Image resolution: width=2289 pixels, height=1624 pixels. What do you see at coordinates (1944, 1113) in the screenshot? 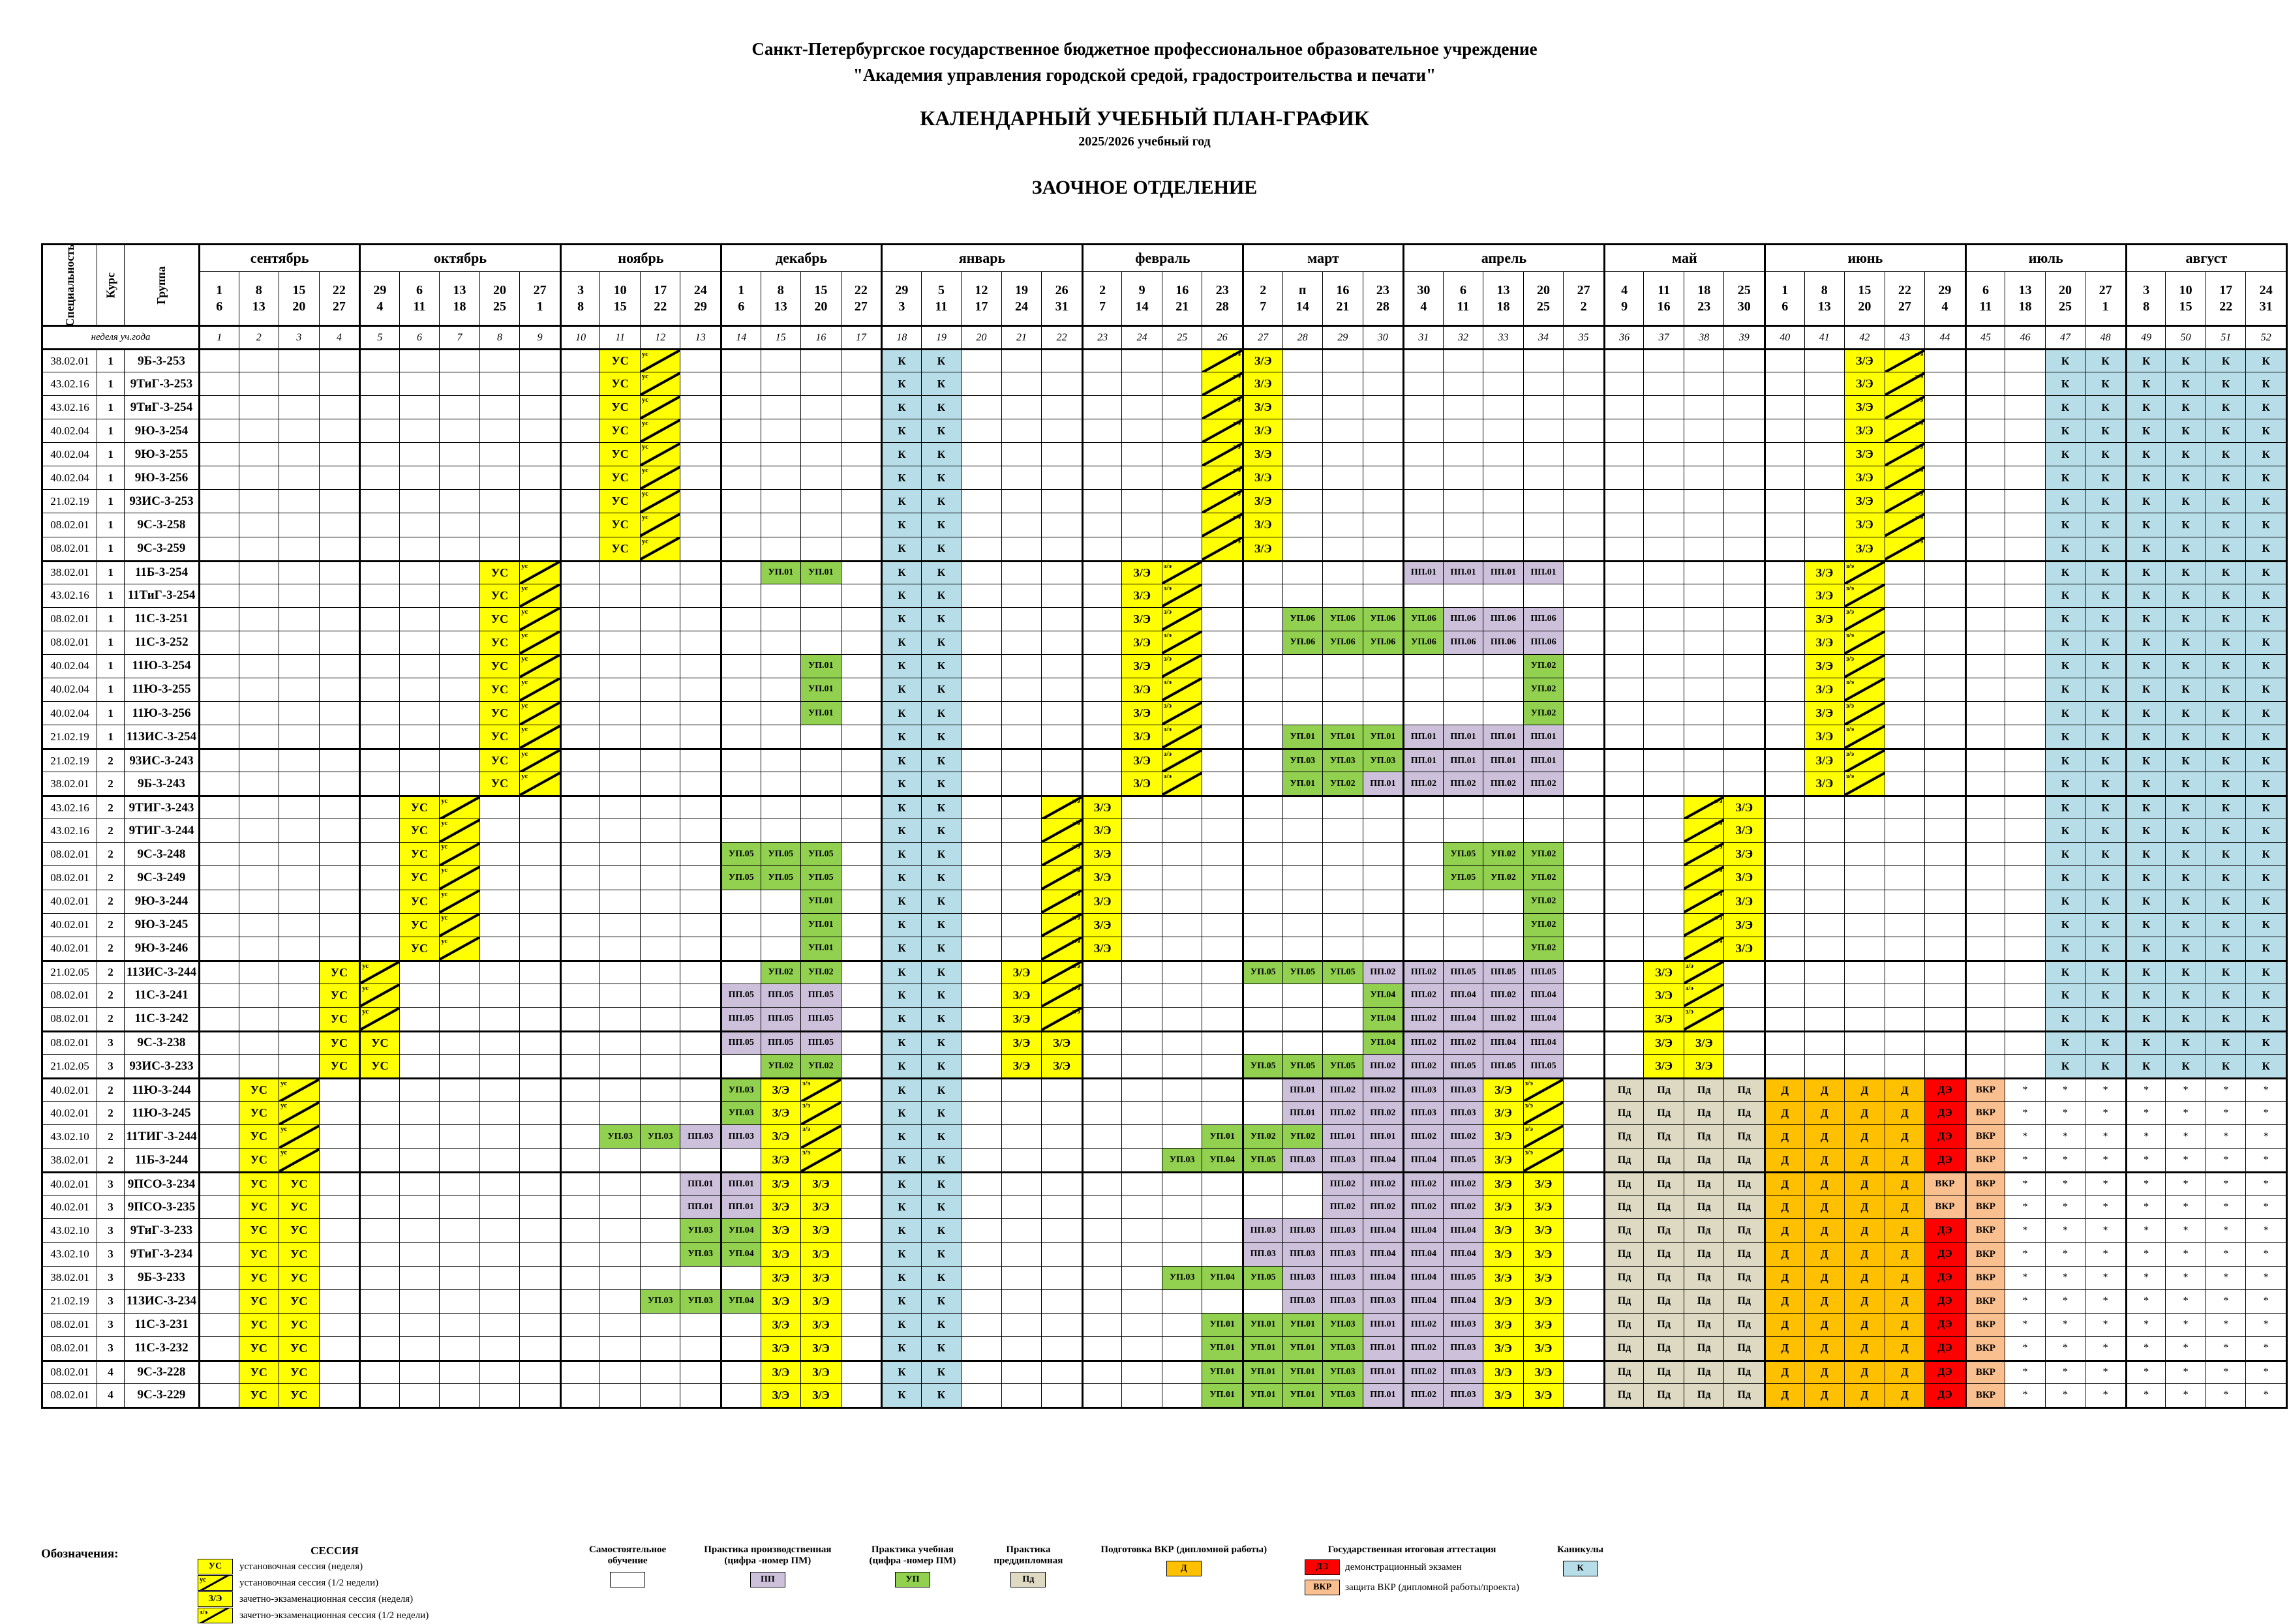
I see `plan-cell: ДЭ` at bounding box center [1944, 1113].